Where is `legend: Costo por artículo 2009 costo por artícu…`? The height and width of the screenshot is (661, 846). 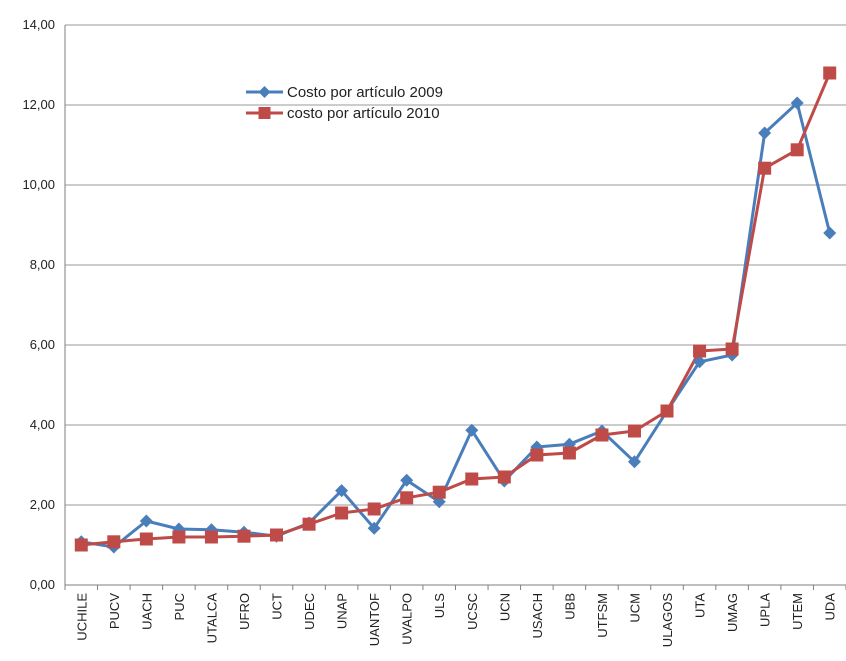 legend: Costo por artículo 2009 costo por artícu… is located at coordinates (344, 103).